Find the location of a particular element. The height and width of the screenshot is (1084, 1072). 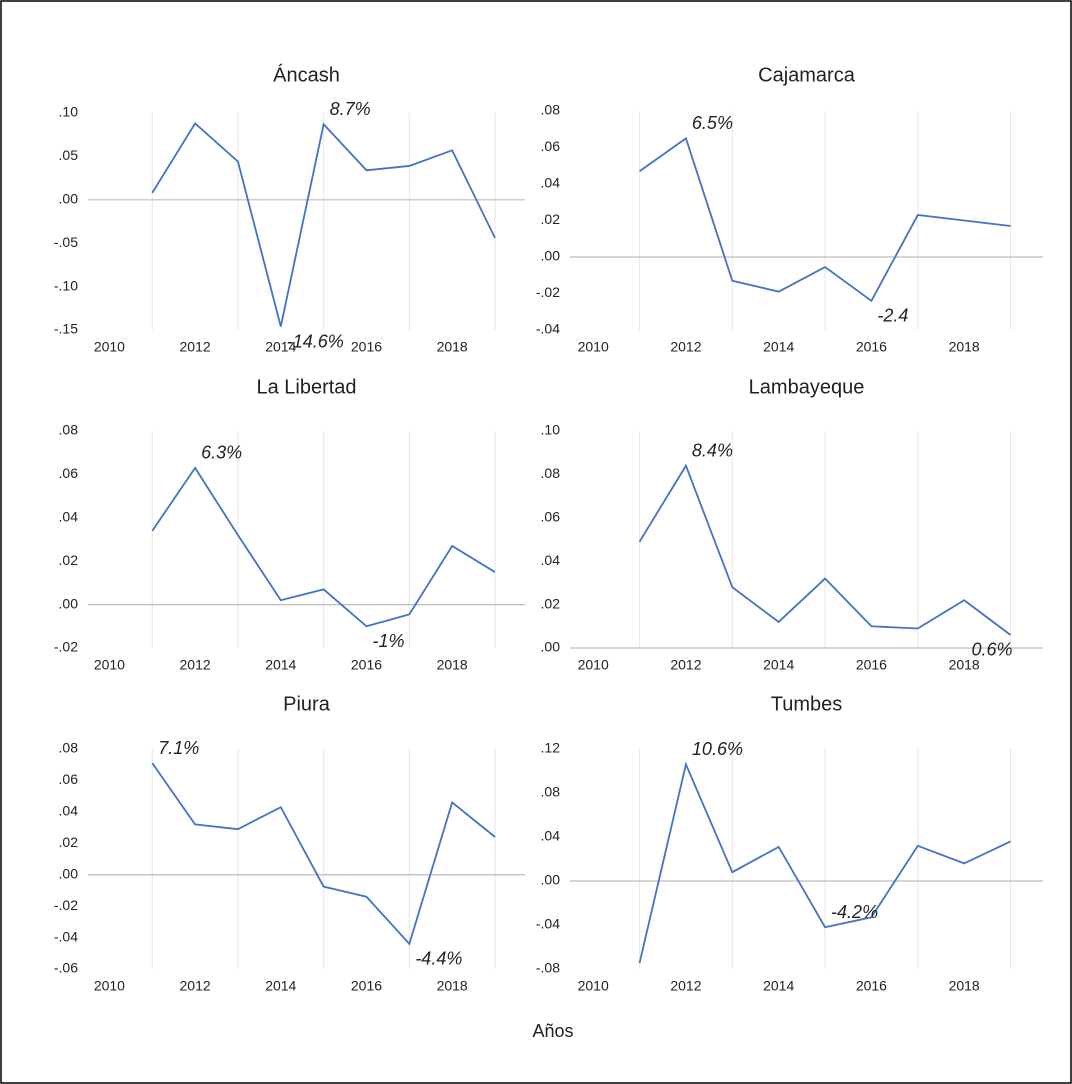

data-label: 6.5% is located at coordinates (712, 123).